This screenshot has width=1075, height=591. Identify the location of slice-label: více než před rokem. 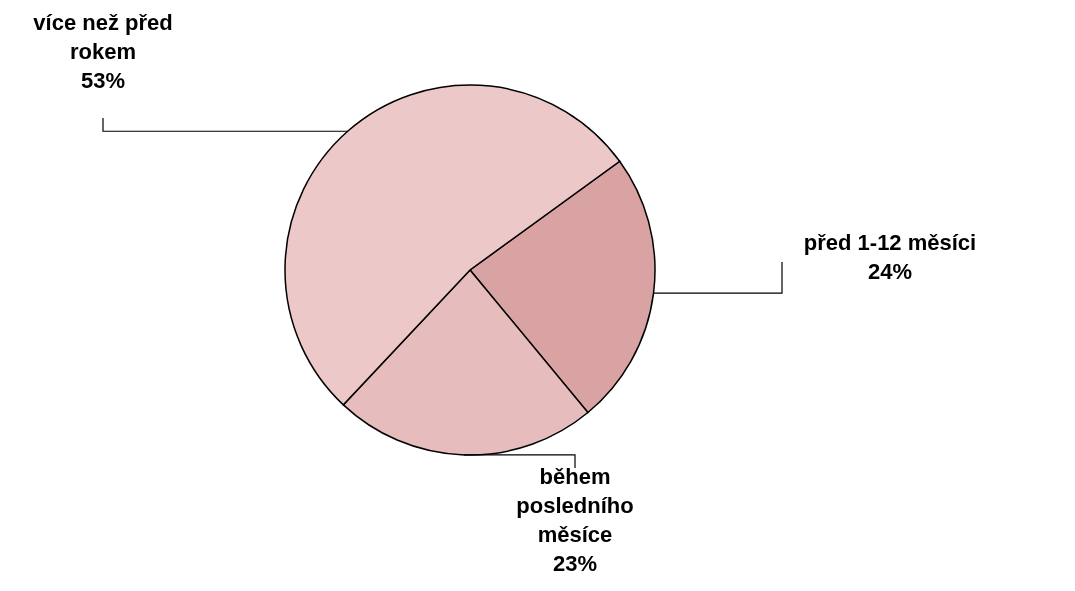
(103, 37).